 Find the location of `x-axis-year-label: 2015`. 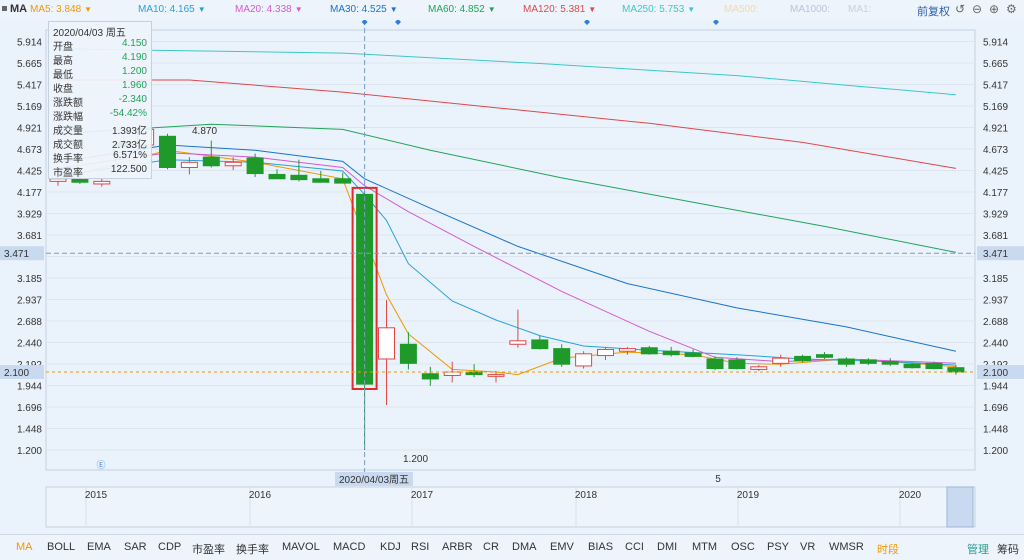

x-axis-year-label: 2015 is located at coordinates (96, 495).